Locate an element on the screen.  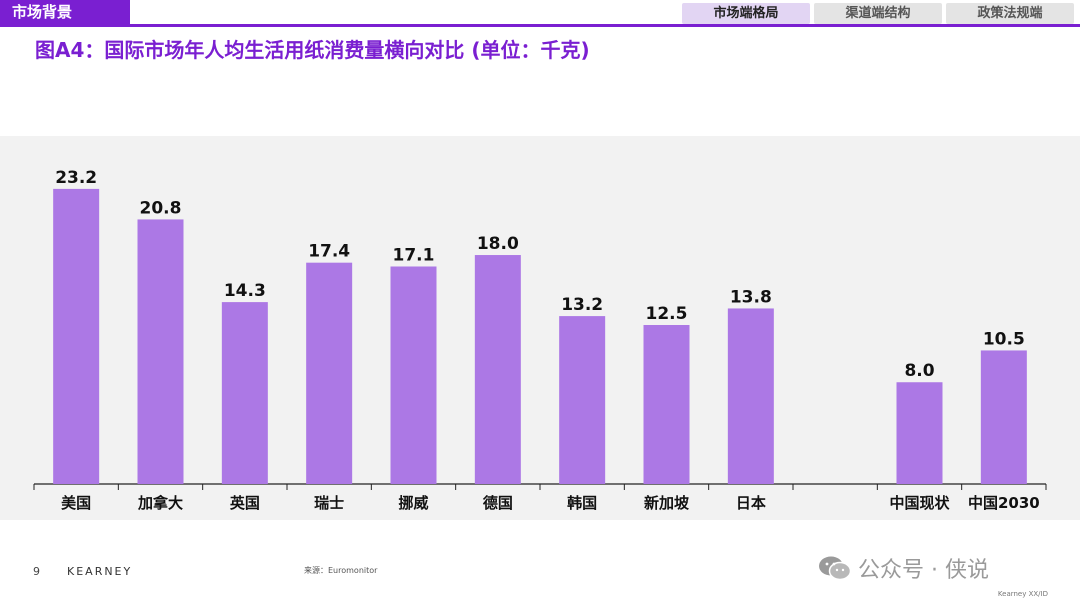
value-label-10: 10.5 is located at coordinates (1004, 339).